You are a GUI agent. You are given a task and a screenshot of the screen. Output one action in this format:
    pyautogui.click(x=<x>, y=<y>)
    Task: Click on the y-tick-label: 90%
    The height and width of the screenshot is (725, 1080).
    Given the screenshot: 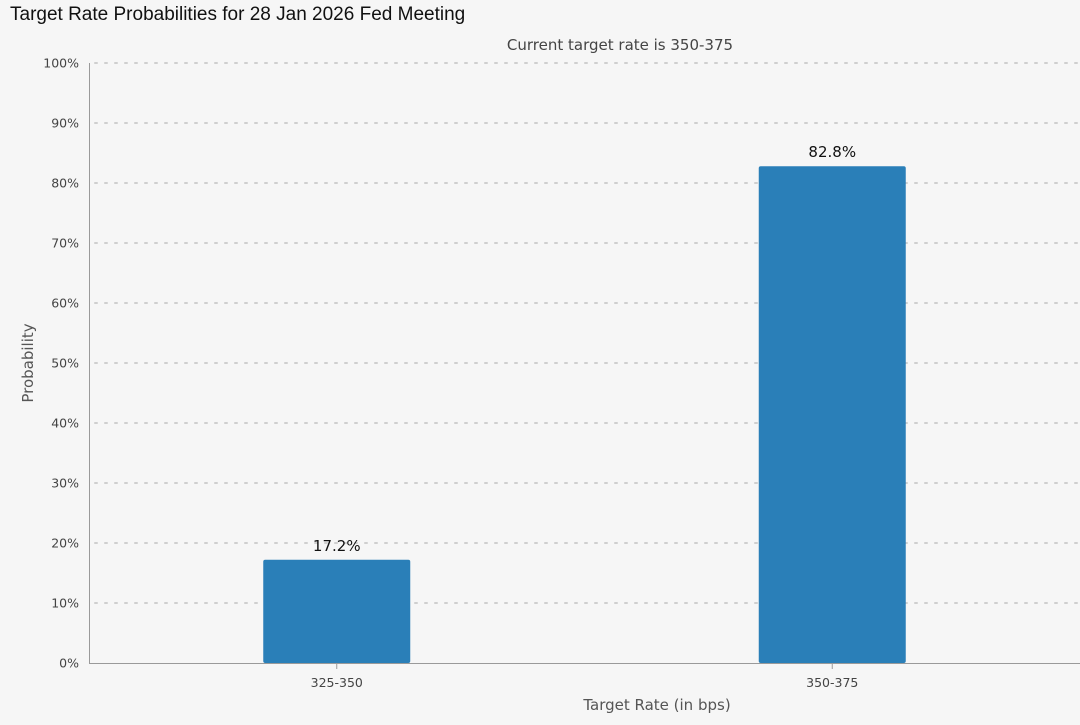 What is the action you would take?
    pyautogui.click(x=65, y=123)
    